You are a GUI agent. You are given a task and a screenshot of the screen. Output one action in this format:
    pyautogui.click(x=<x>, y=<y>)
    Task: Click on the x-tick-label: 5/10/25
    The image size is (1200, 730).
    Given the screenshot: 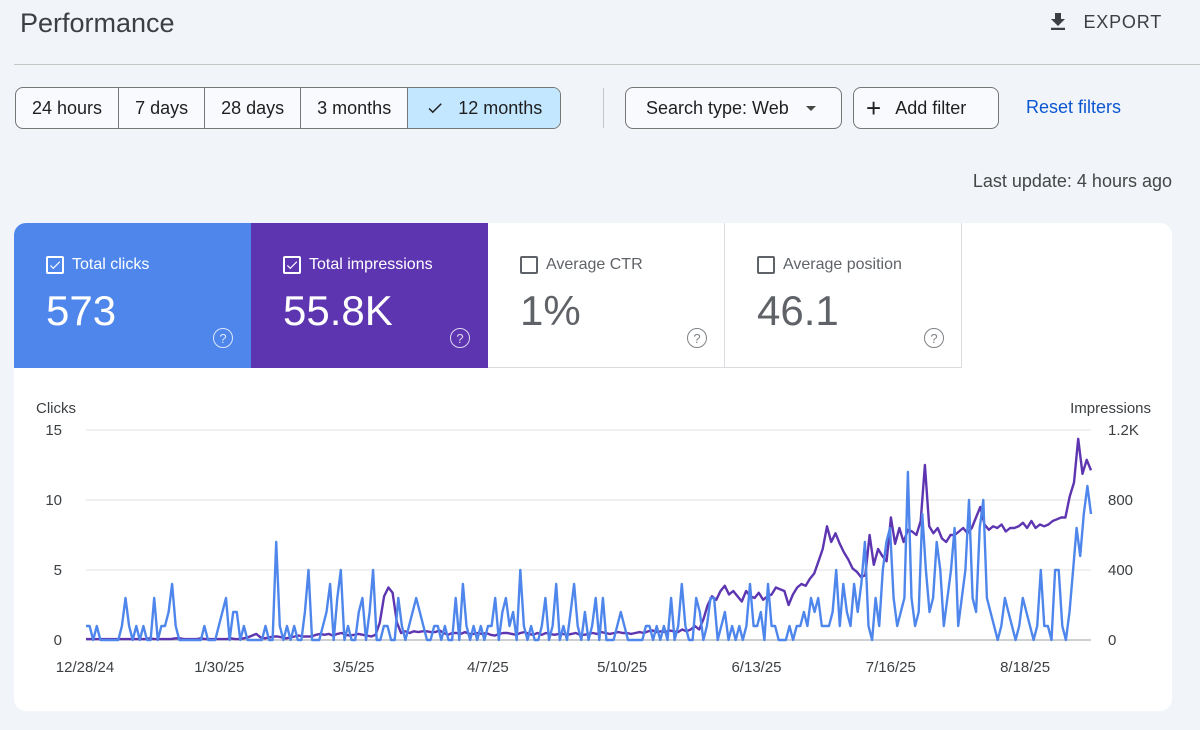 What is the action you would take?
    pyautogui.click(x=622, y=667)
    